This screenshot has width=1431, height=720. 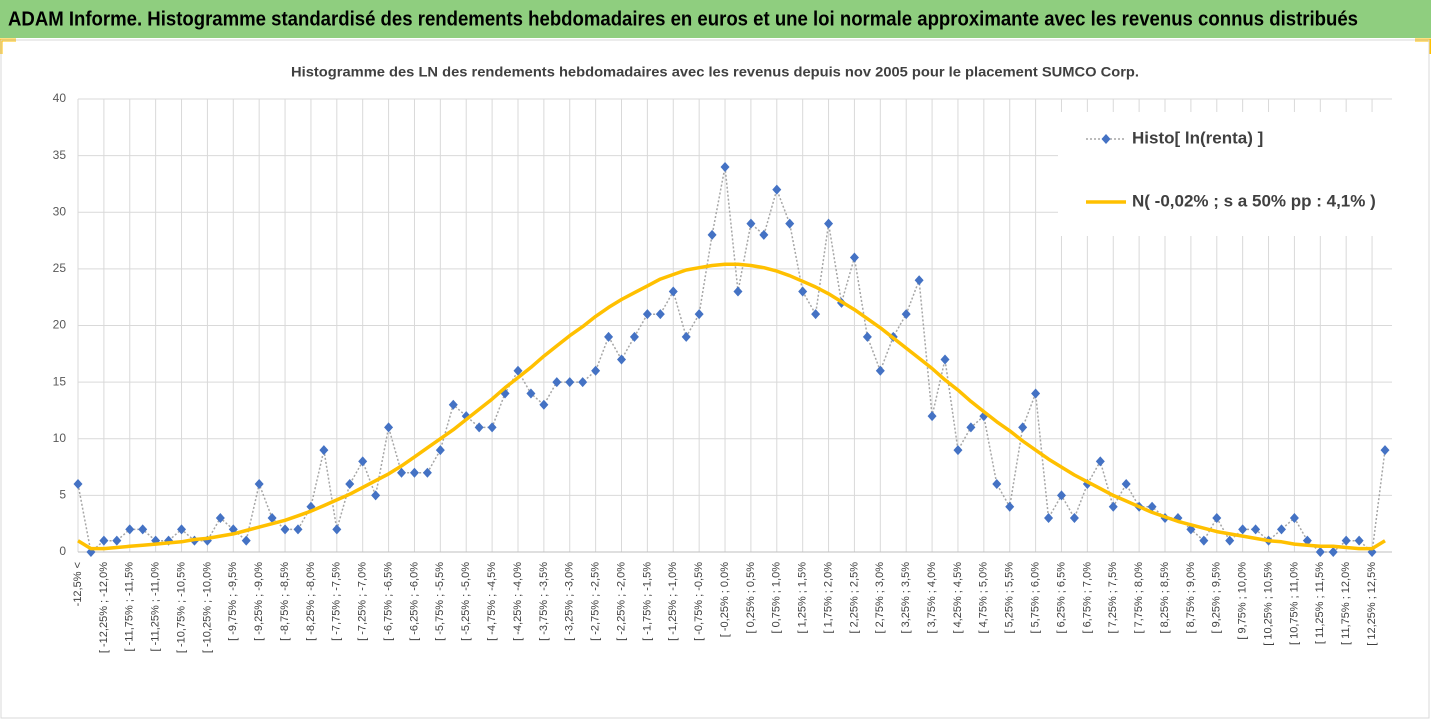 I want to click on x-tick-label: [ -6,25% ; -6,0%, so click(x=414, y=601).